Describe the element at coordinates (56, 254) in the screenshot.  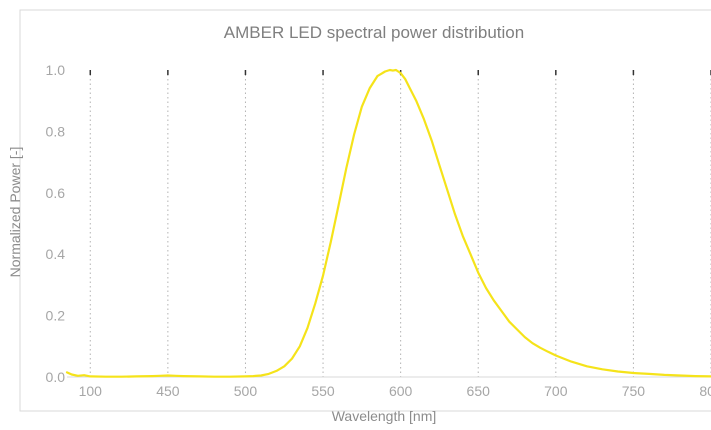
I see `y-tick-label: 0.4` at that location.